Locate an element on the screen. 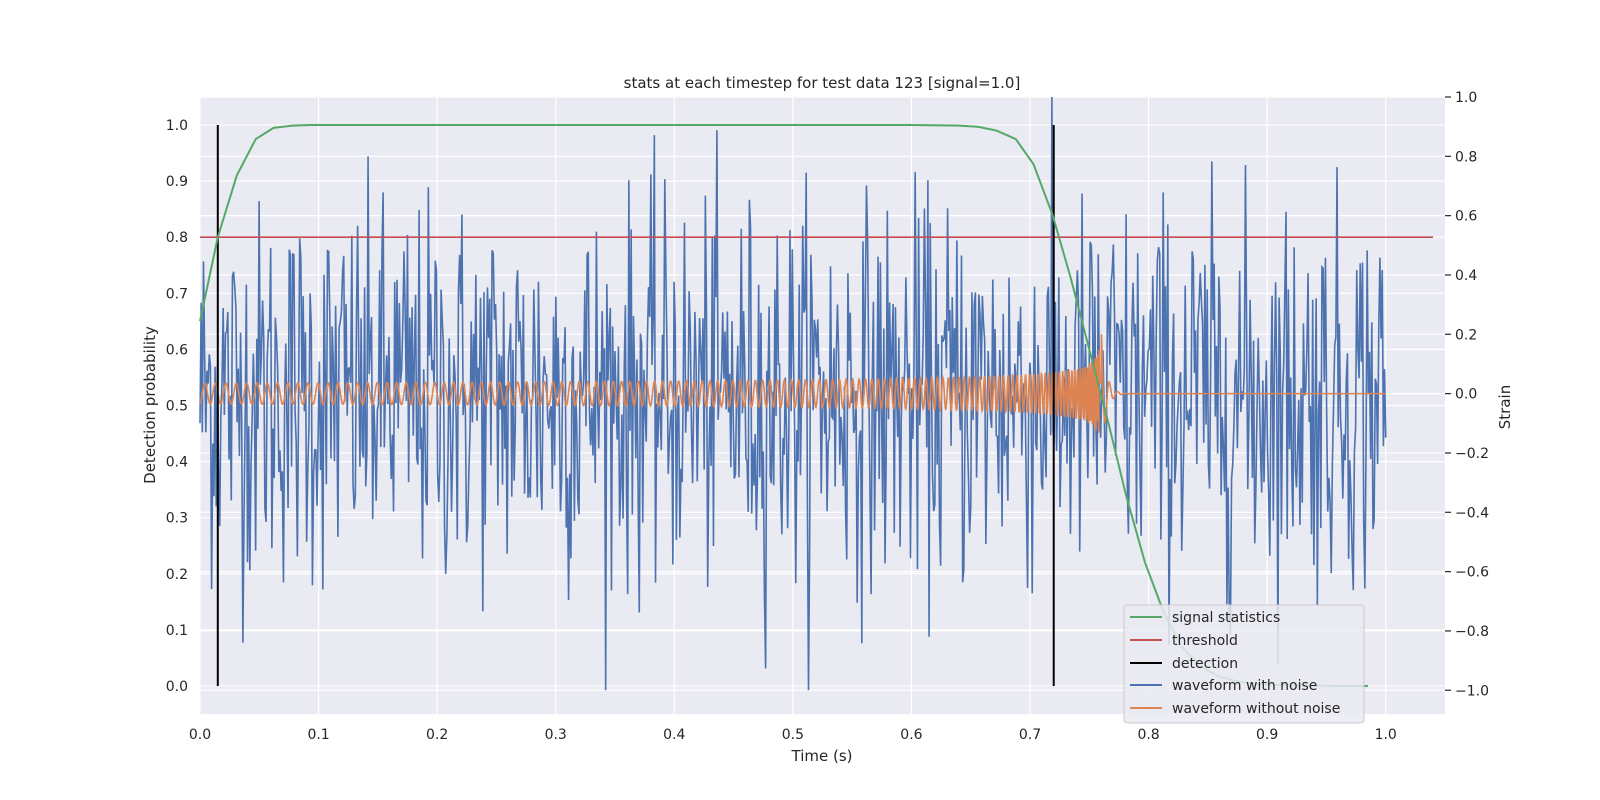 This screenshot has width=1600, height=800. y-axis-label: Detection probability is located at coordinates (150, 405).